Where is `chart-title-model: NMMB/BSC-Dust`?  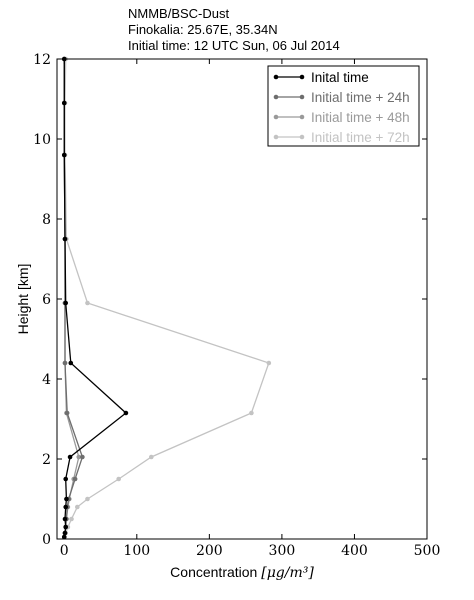 chart-title-model: NMMB/BSC-Dust is located at coordinates (179, 13).